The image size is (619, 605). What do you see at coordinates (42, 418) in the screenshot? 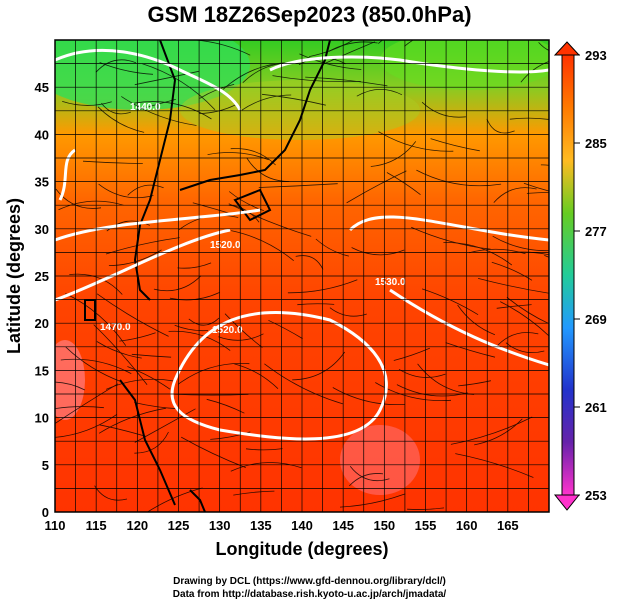
I see `y-tick-label: 10` at bounding box center [42, 418].